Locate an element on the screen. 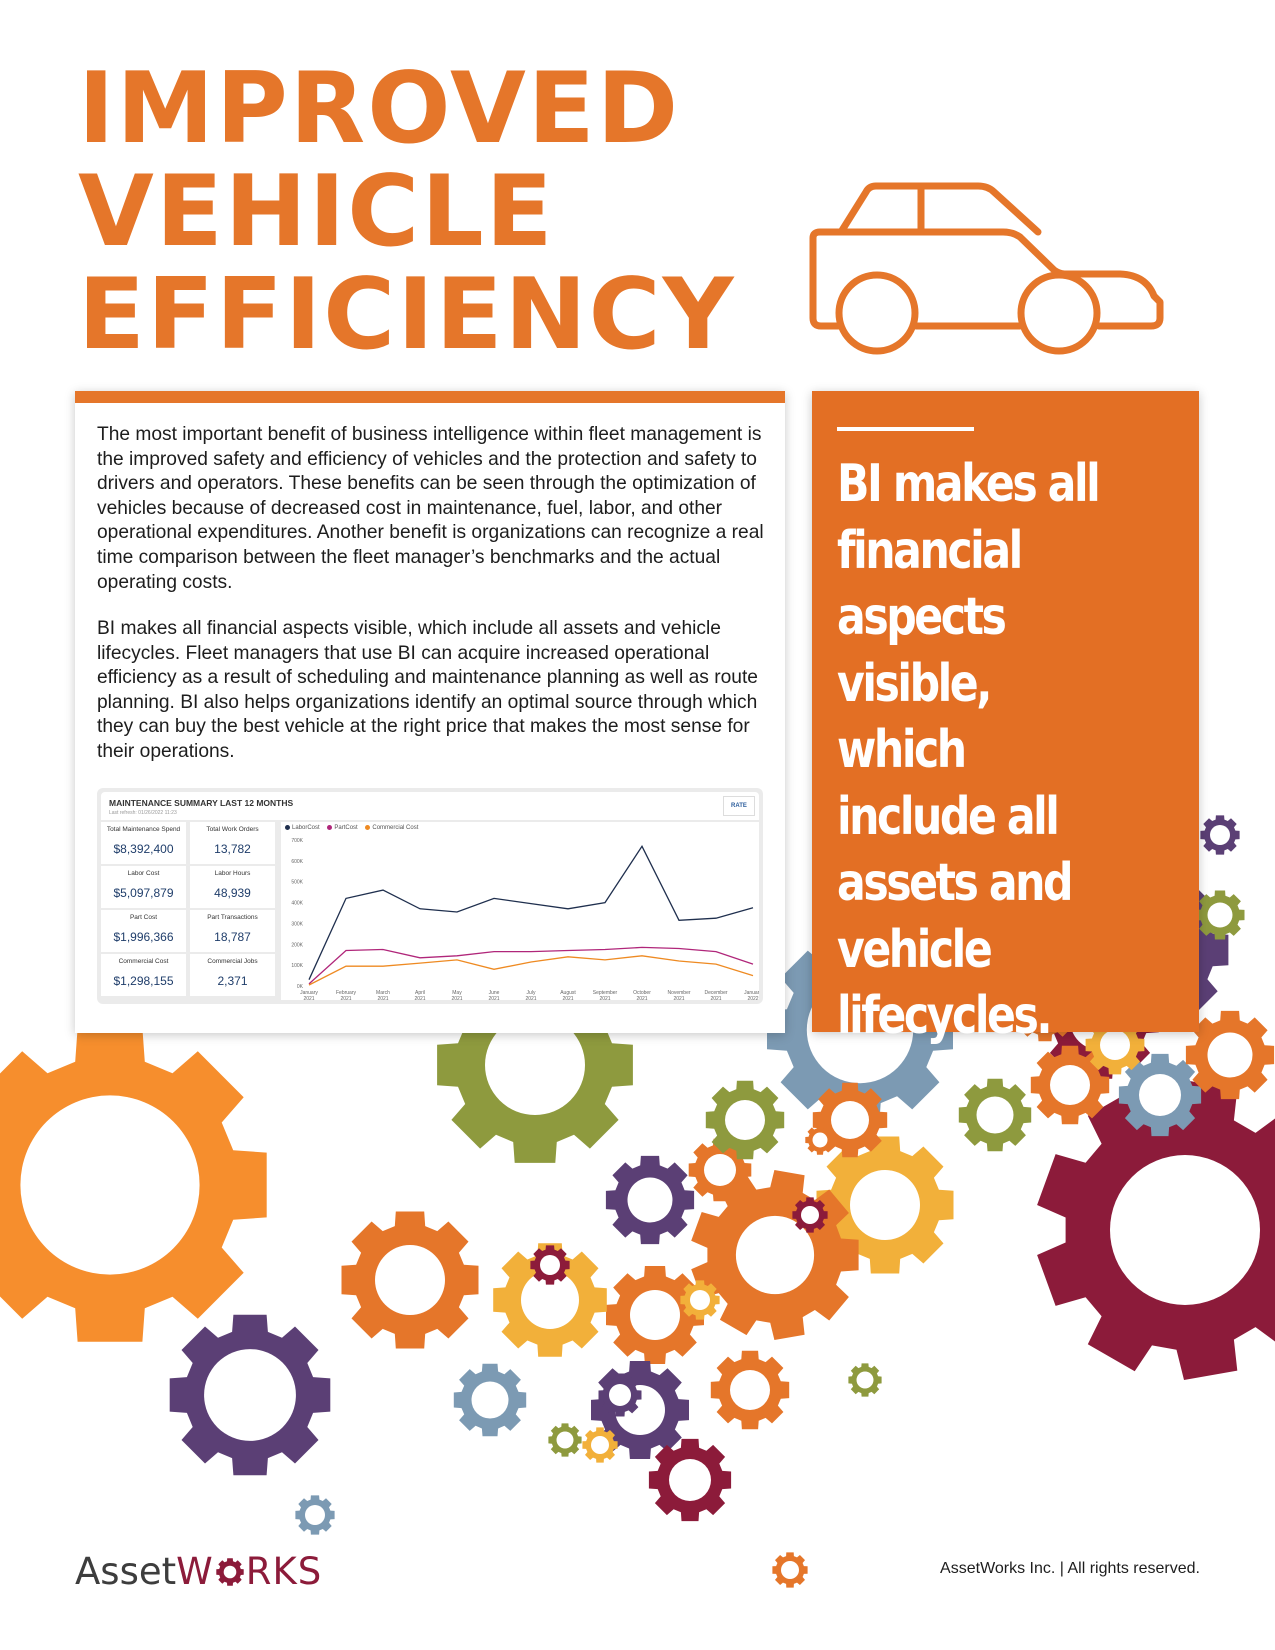  logo-text-w: W is located at coordinates (195, 1571).